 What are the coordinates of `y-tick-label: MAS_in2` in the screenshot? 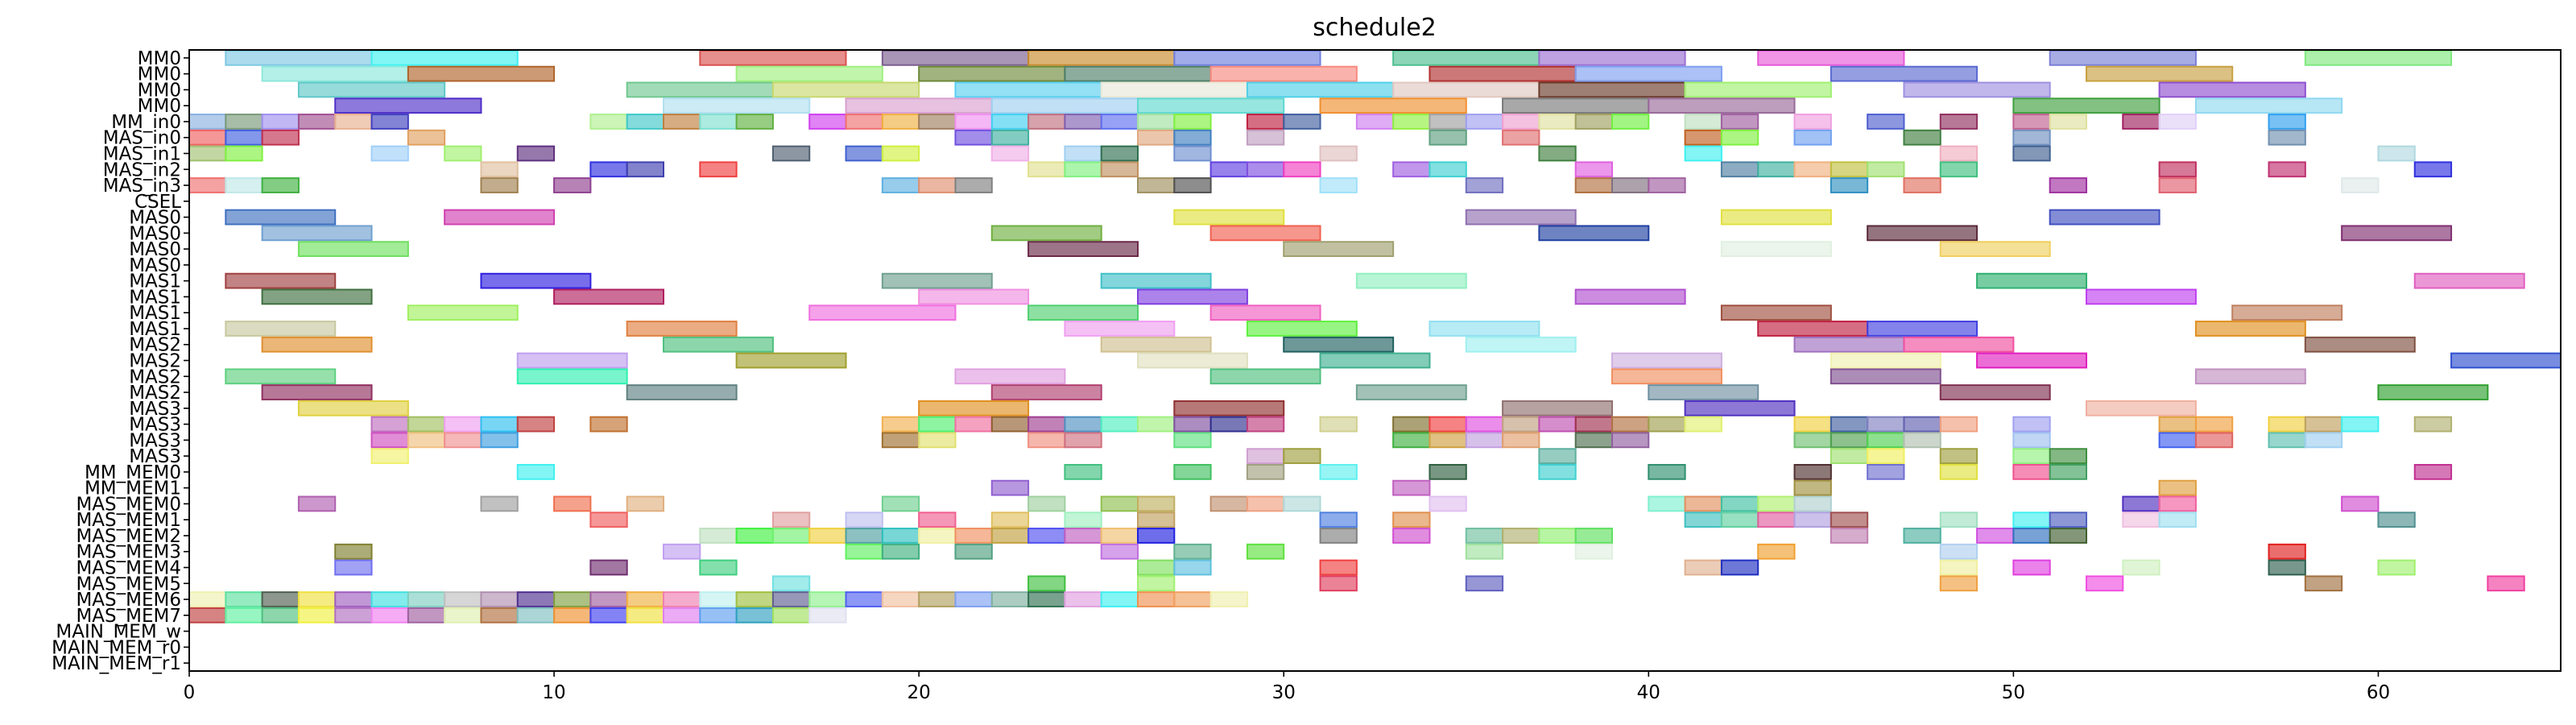 It's located at (142, 170).